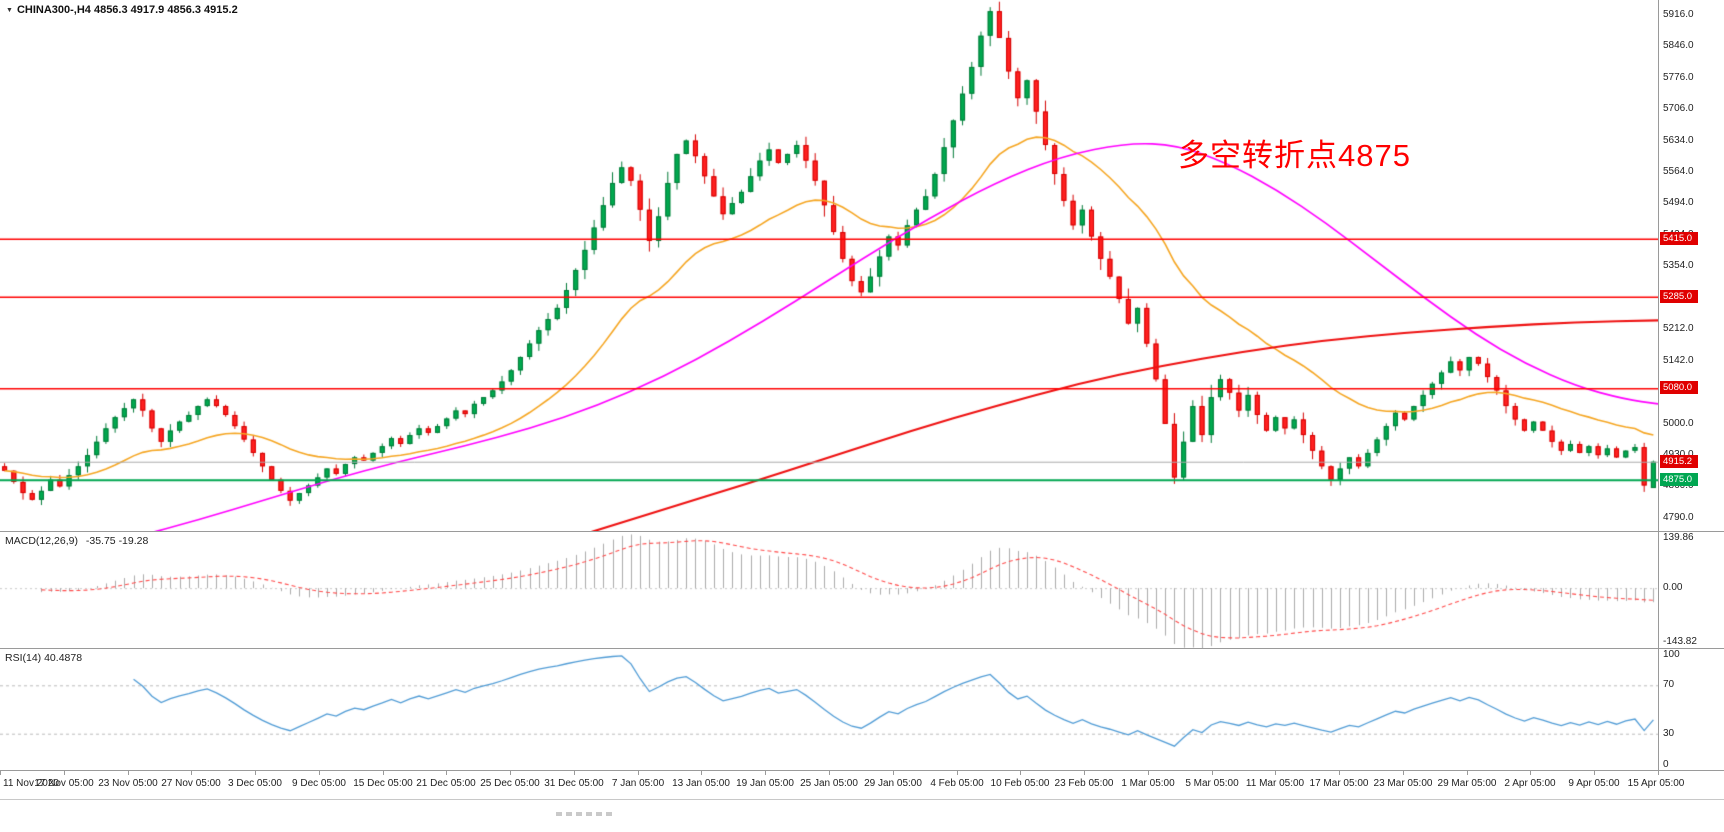 The height and width of the screenshot is (832, 1724). What do you see at coordinates (1084, 783) in the screenshot?
I see `time-axis-label: 23 Feb 05:00` at bounding box center [1084, 783].